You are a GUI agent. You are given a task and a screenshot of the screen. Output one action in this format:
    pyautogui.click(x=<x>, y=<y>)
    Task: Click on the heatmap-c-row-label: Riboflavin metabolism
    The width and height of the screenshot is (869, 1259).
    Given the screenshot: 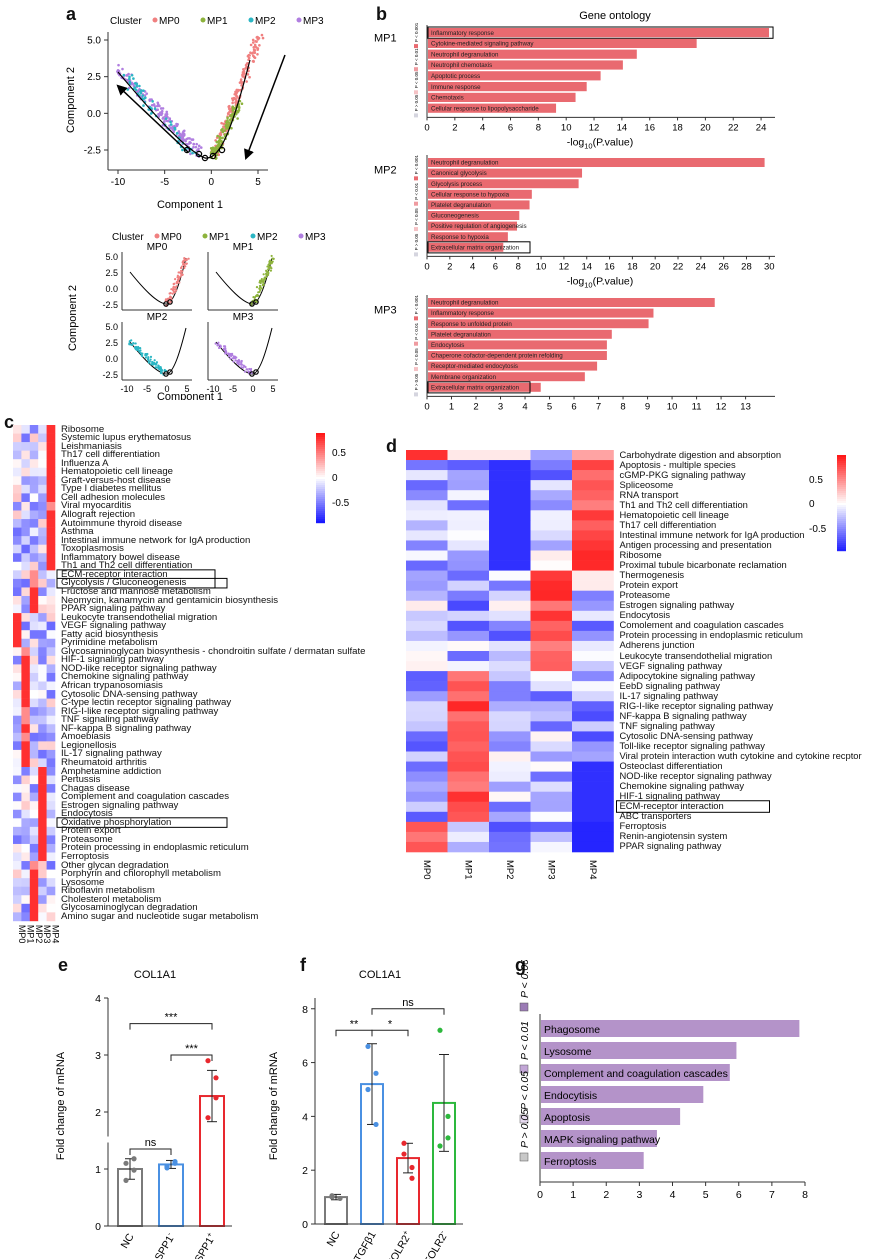 What is the action you would take?
    pyautogui.click(x=108, y=891)
    